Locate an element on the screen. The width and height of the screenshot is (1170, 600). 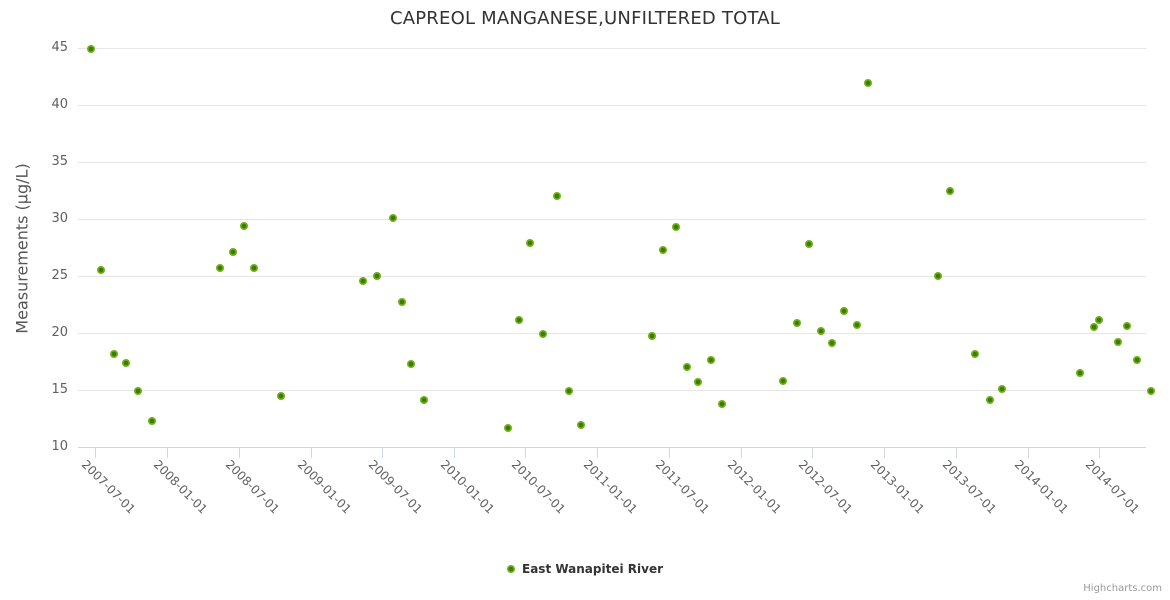
x-axis-label: 2013-01-01 is located at coordinates (898, 487).